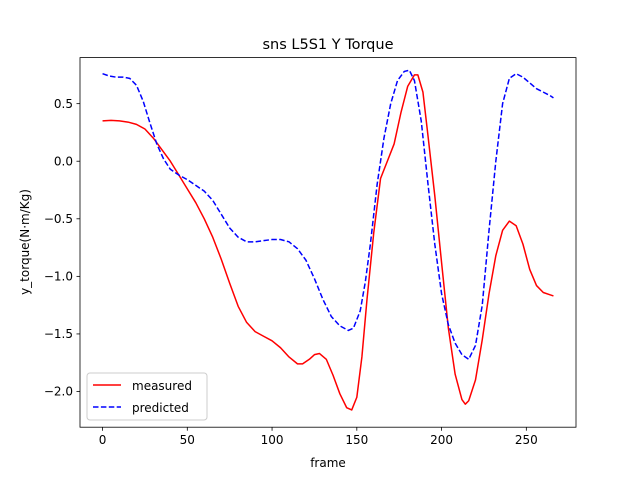 The height and width of the screenshot is (480, 640). I want to click on x-tick-label: 50, so click(187, 440).